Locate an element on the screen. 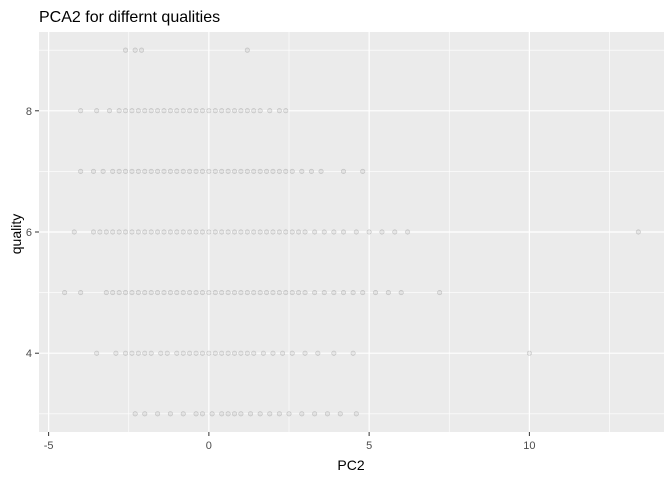  y-axis-label: quality is located at coordinates (16, 234).